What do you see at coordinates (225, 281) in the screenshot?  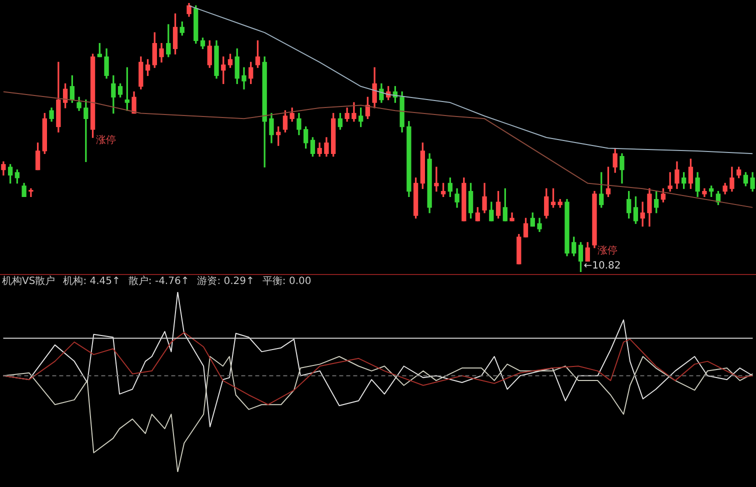 I see `text: 游资: 0.29↑` at bounding box center [225, 281].